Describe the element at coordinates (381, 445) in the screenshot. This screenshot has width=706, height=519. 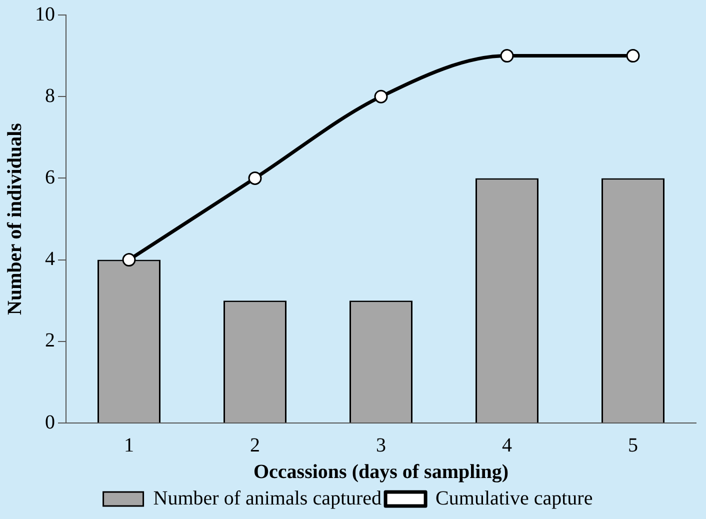
I see `x-tick-label: 3` at that location.